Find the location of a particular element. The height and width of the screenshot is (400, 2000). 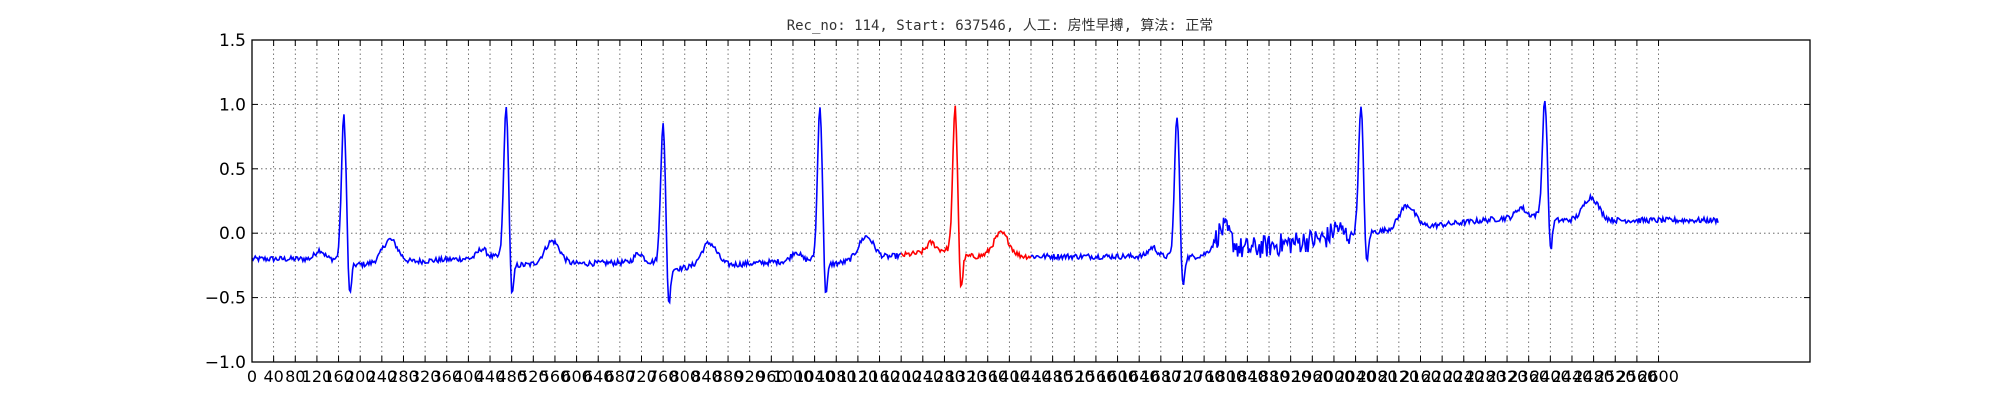

x-tick-label: 1640 is located at coordinates (1139, 376).